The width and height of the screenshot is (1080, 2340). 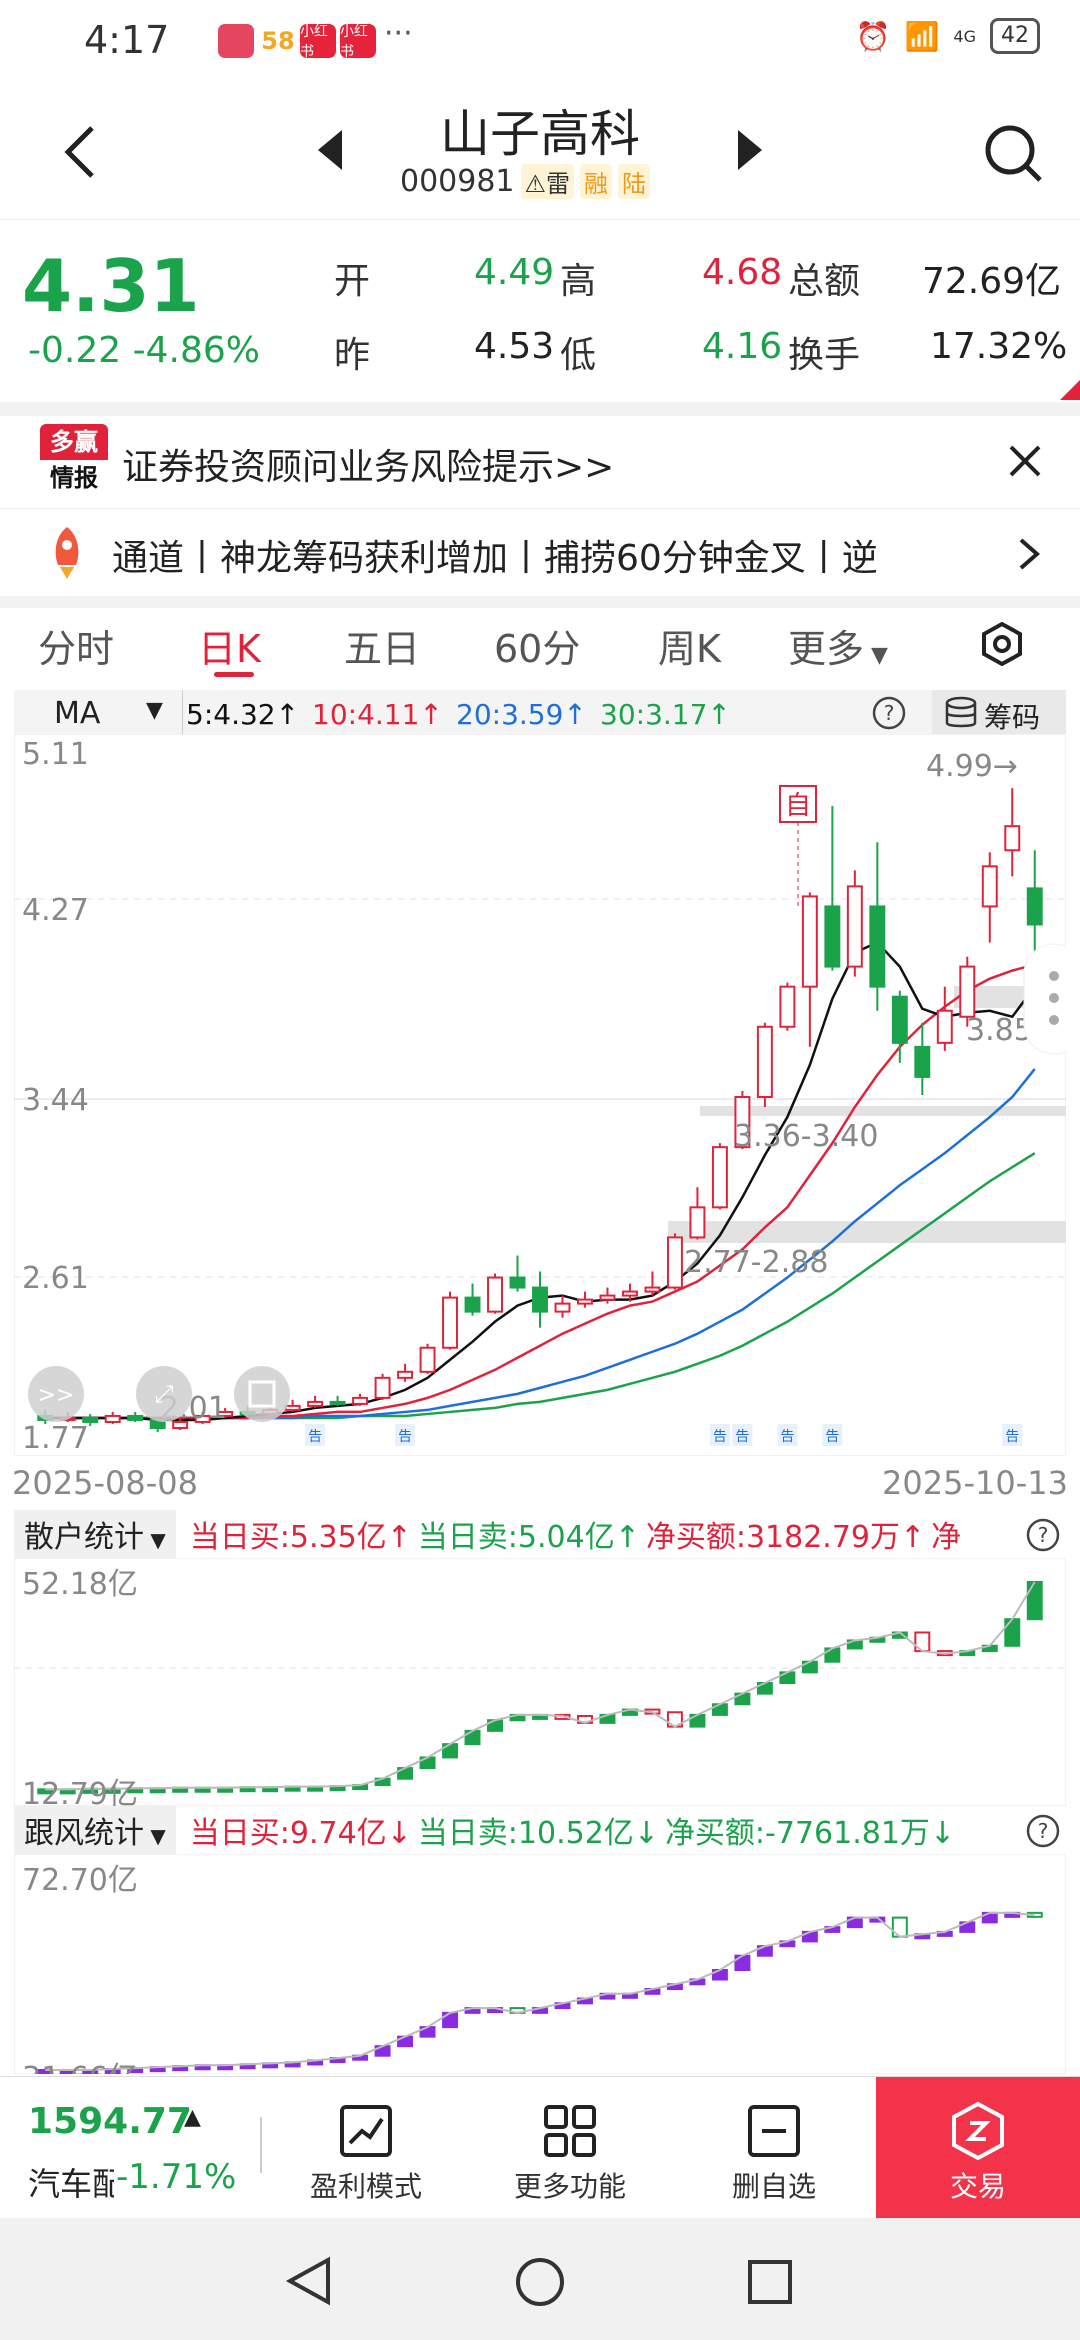 I want to click on signal-ticker-text: 通道丨神龙筹码获利增加丨捕捞60分钟金叉丨逆, so click(x=495, y=558).